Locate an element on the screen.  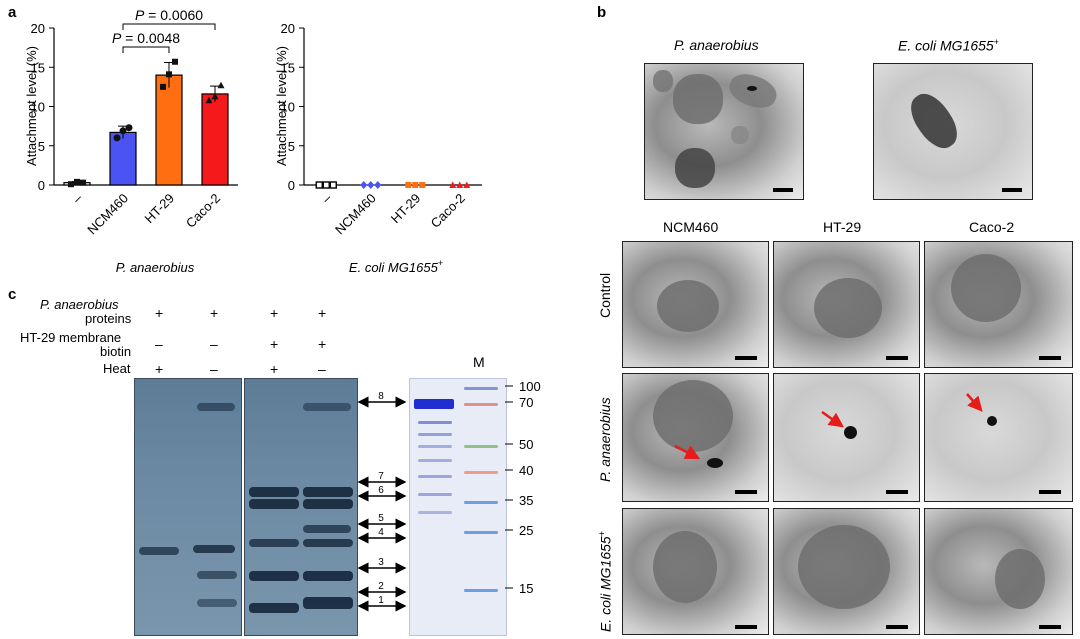
em-ecoli-ncm460 is located at coordinates (695, 571).